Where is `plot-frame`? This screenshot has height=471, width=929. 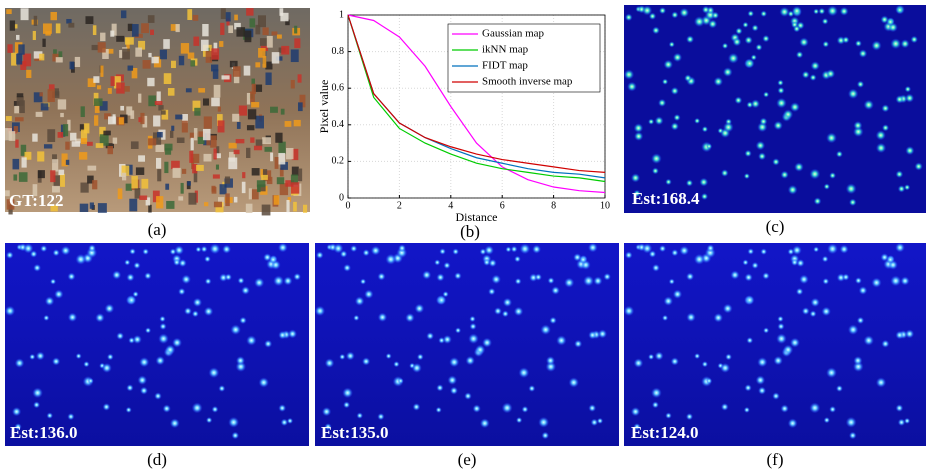
plot-frame is located at coordinates (476, 106).